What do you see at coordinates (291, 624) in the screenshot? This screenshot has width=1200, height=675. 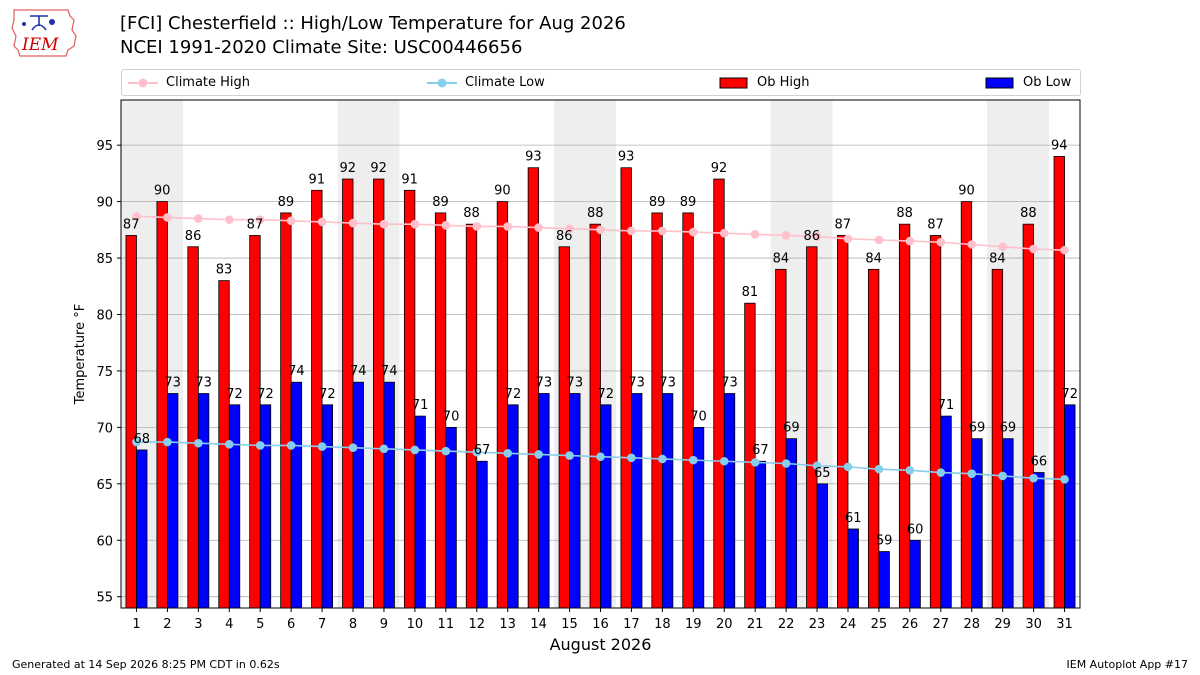 I see `x-tick-label: 6` at bounding box center [291, 624].